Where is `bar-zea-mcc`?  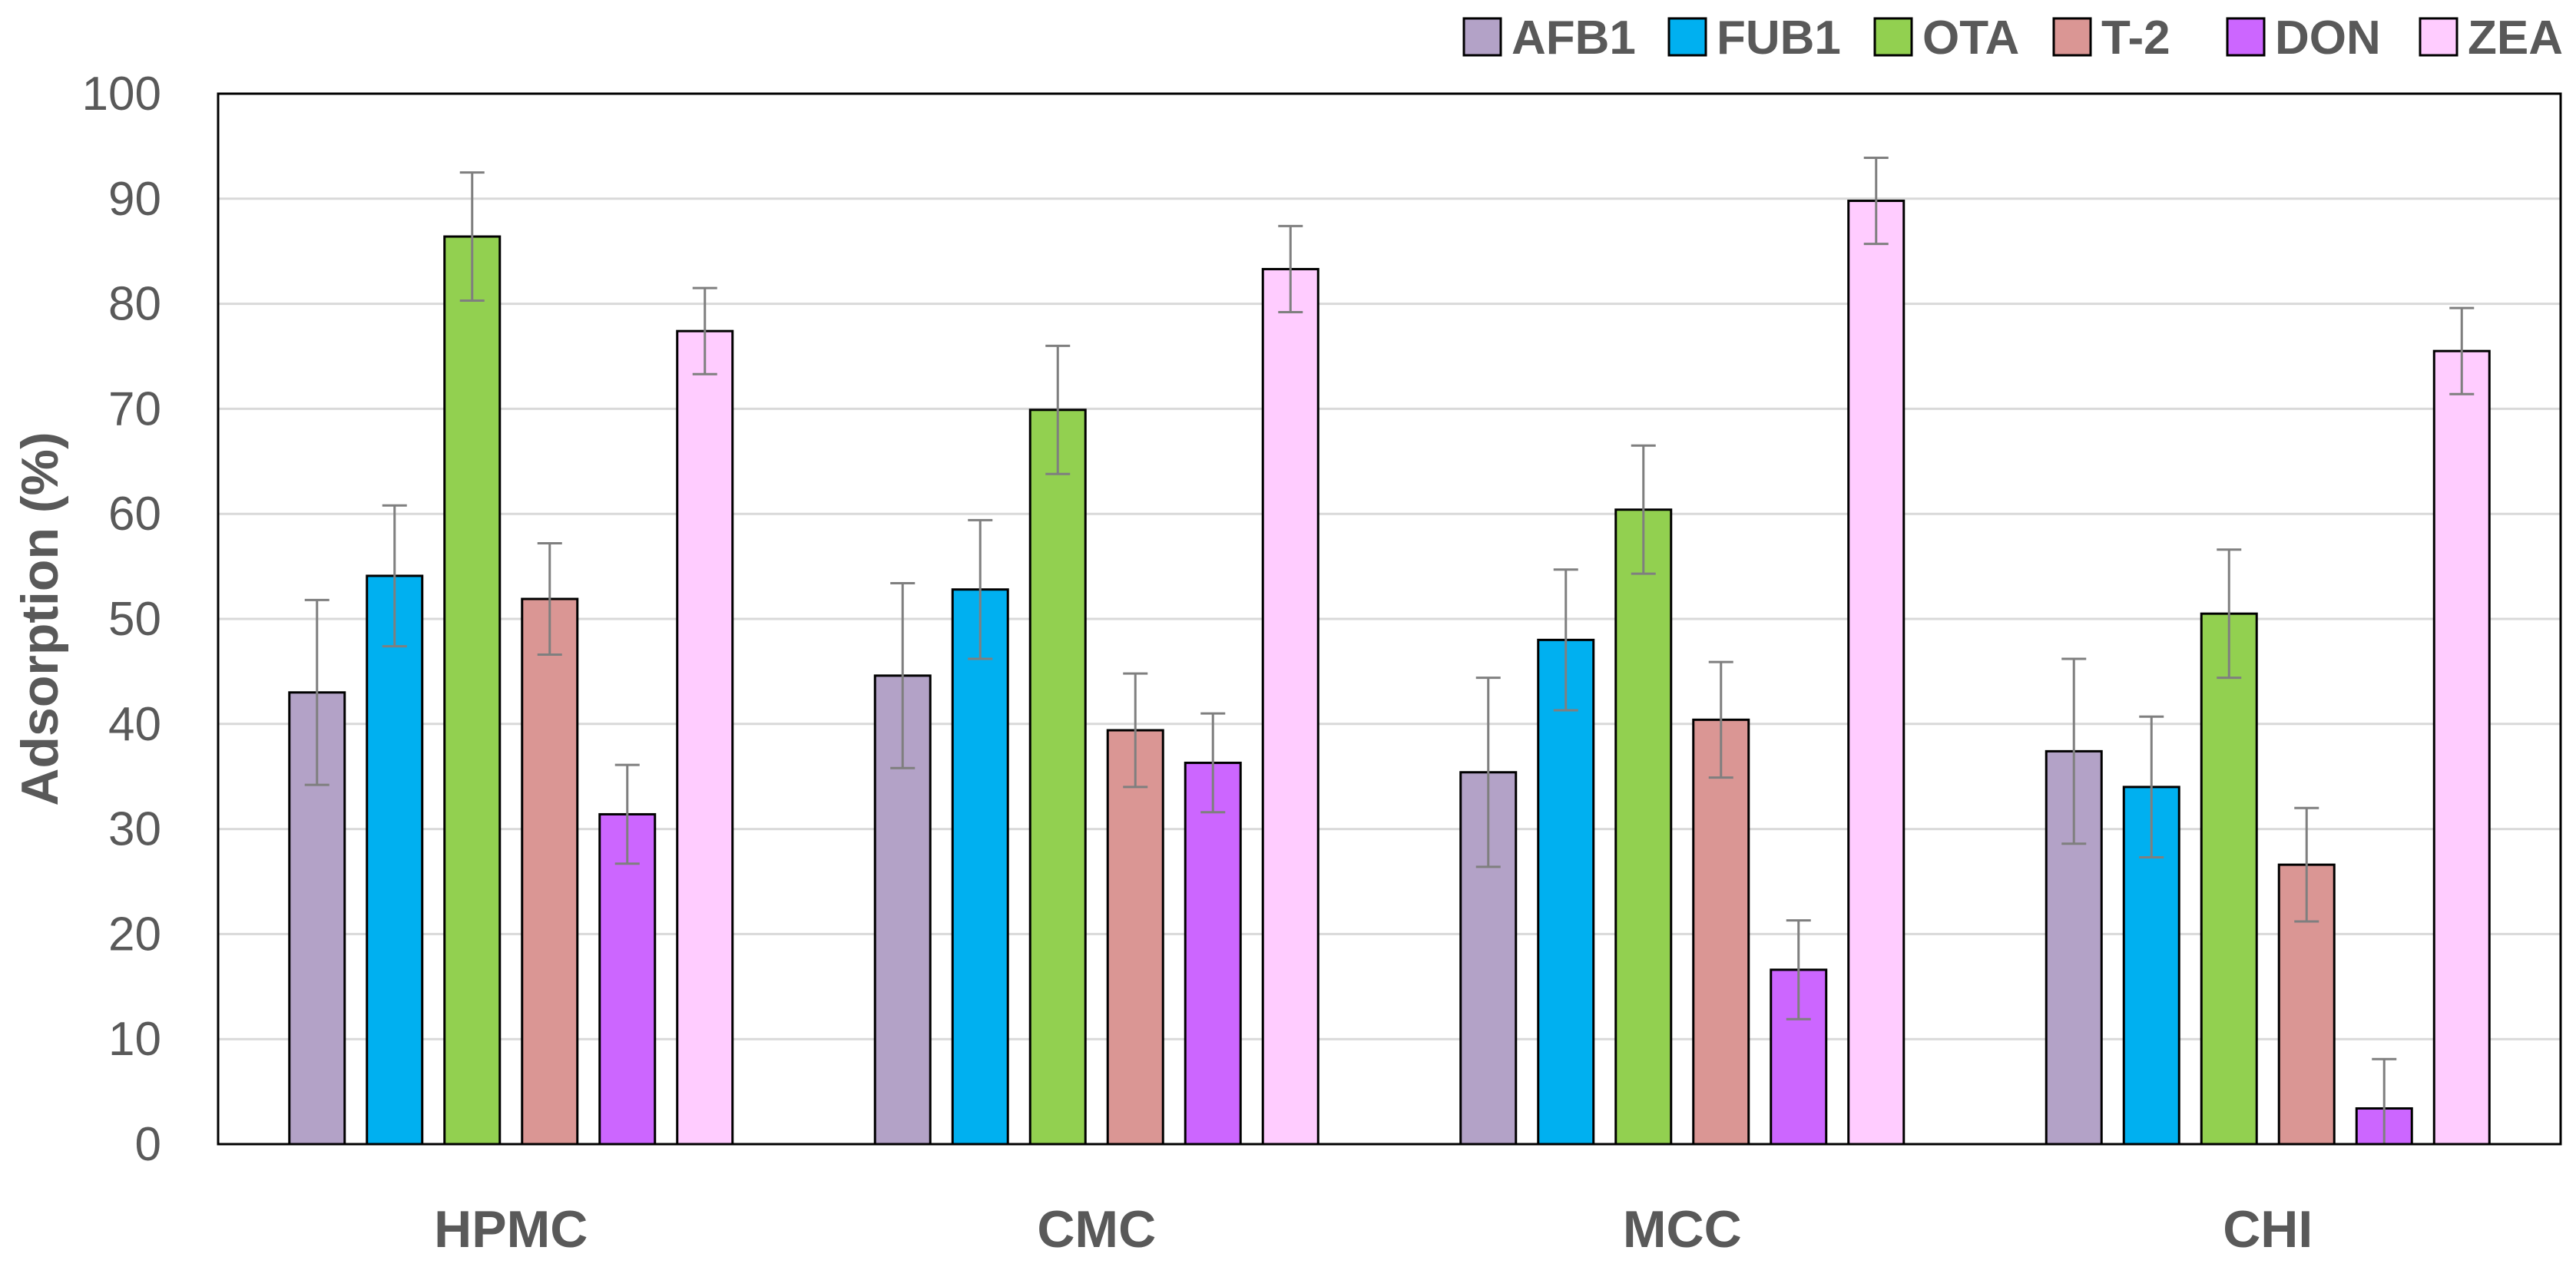
bar-zea-mcc is located at coordinates (1876, 673).